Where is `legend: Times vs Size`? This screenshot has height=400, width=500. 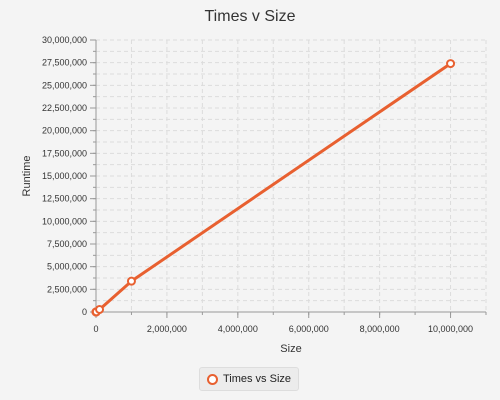 legend: Times vs Size is located at coordinates (249, 379).